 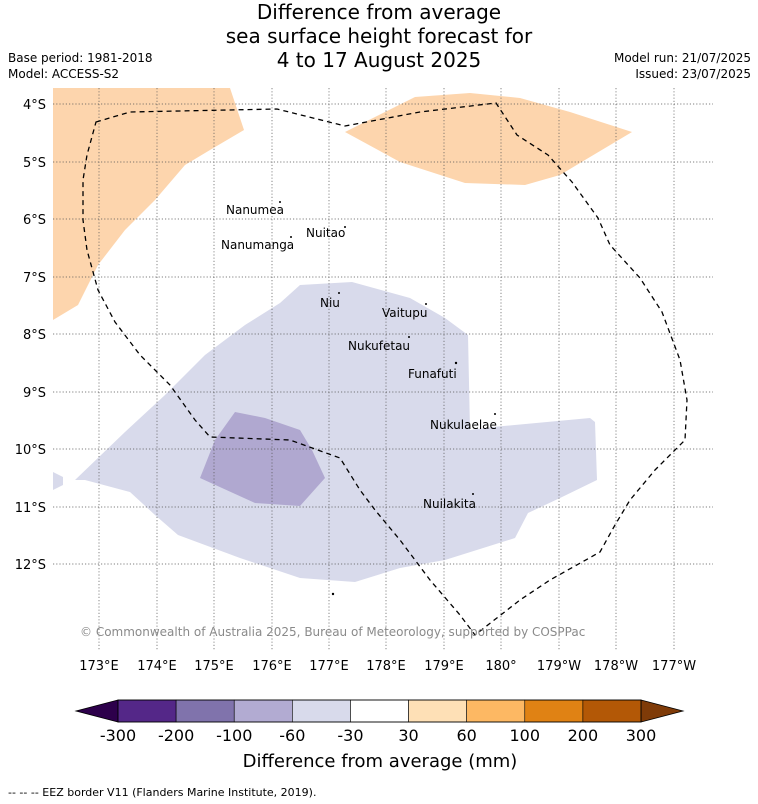 What do you see at coordinates (262, 459) in the screenshot?
I see `anomaly-negative-medium` at bounding box center [262, 459].